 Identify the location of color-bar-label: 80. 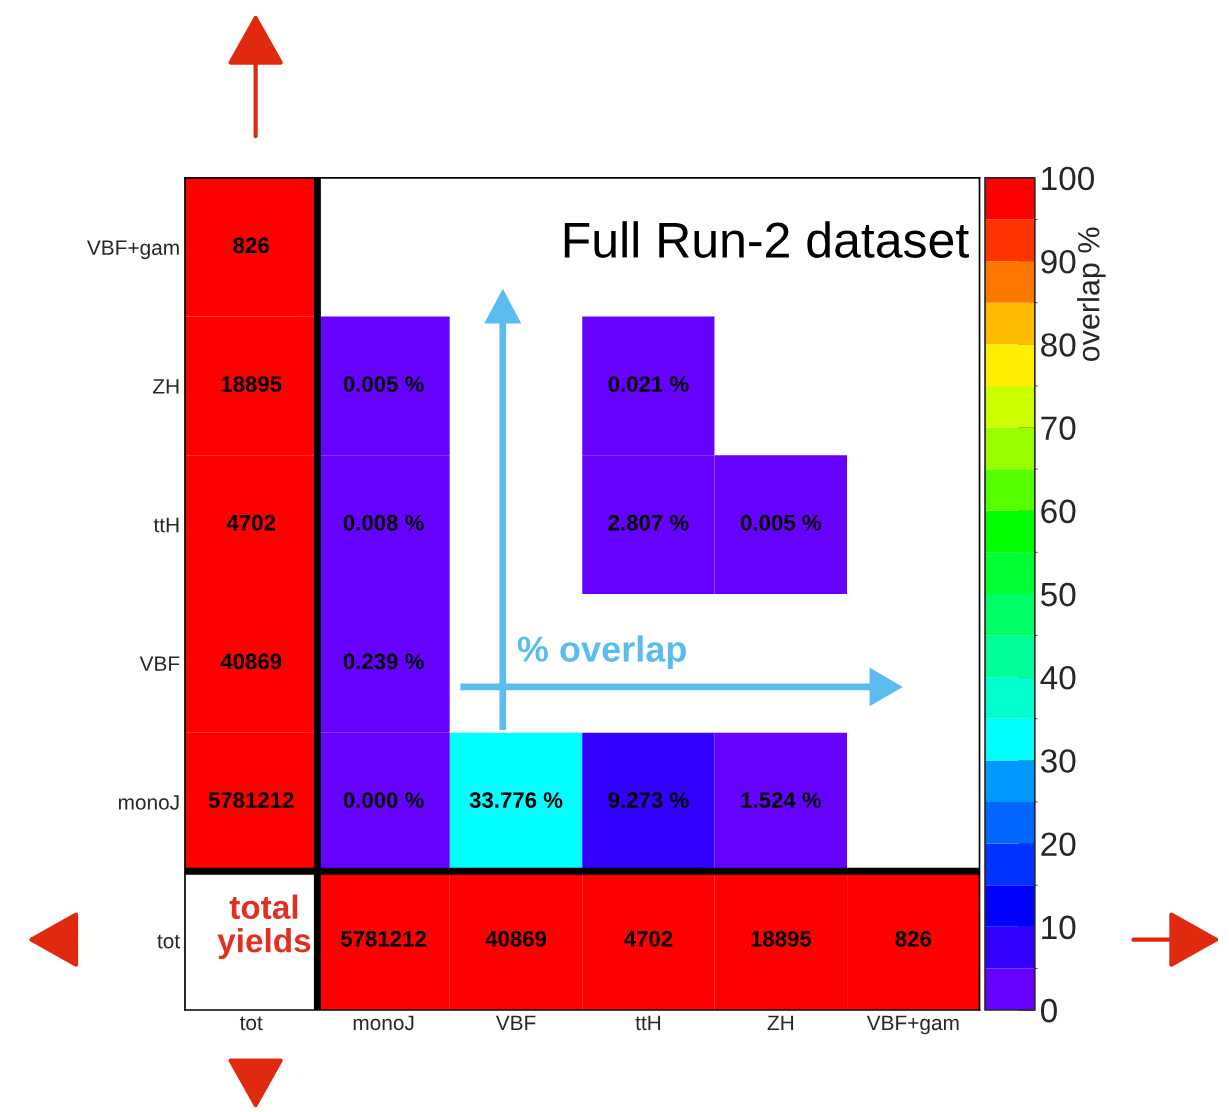
(1058, 345).